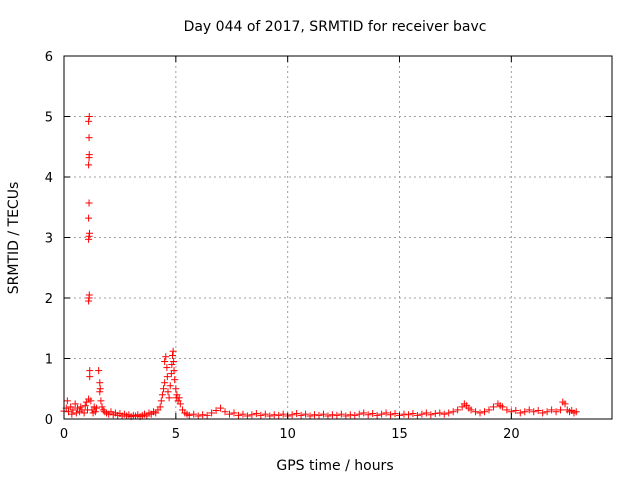 This screenshot has width=640, height=480. What do you see at coordinates (49, 239) in the screenshot?
I see `y-tick-label: 3` at bounding box center [49, 239].